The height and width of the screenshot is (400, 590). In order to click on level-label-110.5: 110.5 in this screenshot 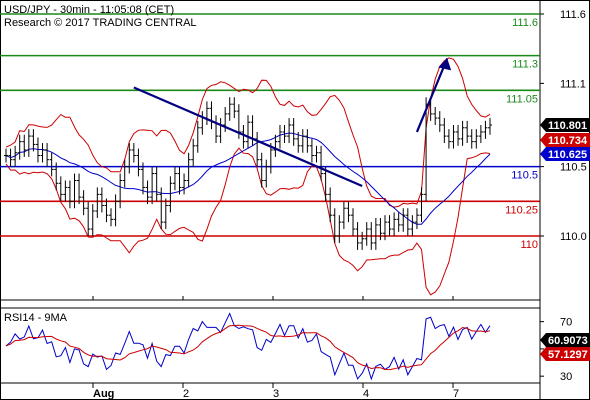, I will do `click(524, 176)`.